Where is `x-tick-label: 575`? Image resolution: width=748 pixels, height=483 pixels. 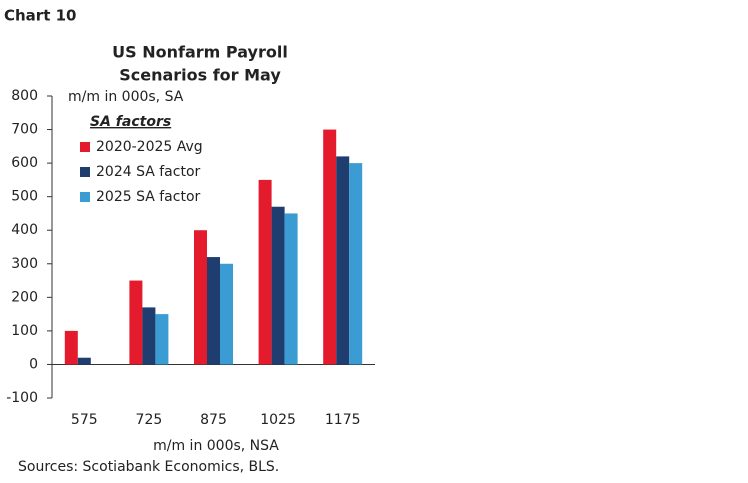
x-tick-label: 575 is located at coordinates (84, 420).